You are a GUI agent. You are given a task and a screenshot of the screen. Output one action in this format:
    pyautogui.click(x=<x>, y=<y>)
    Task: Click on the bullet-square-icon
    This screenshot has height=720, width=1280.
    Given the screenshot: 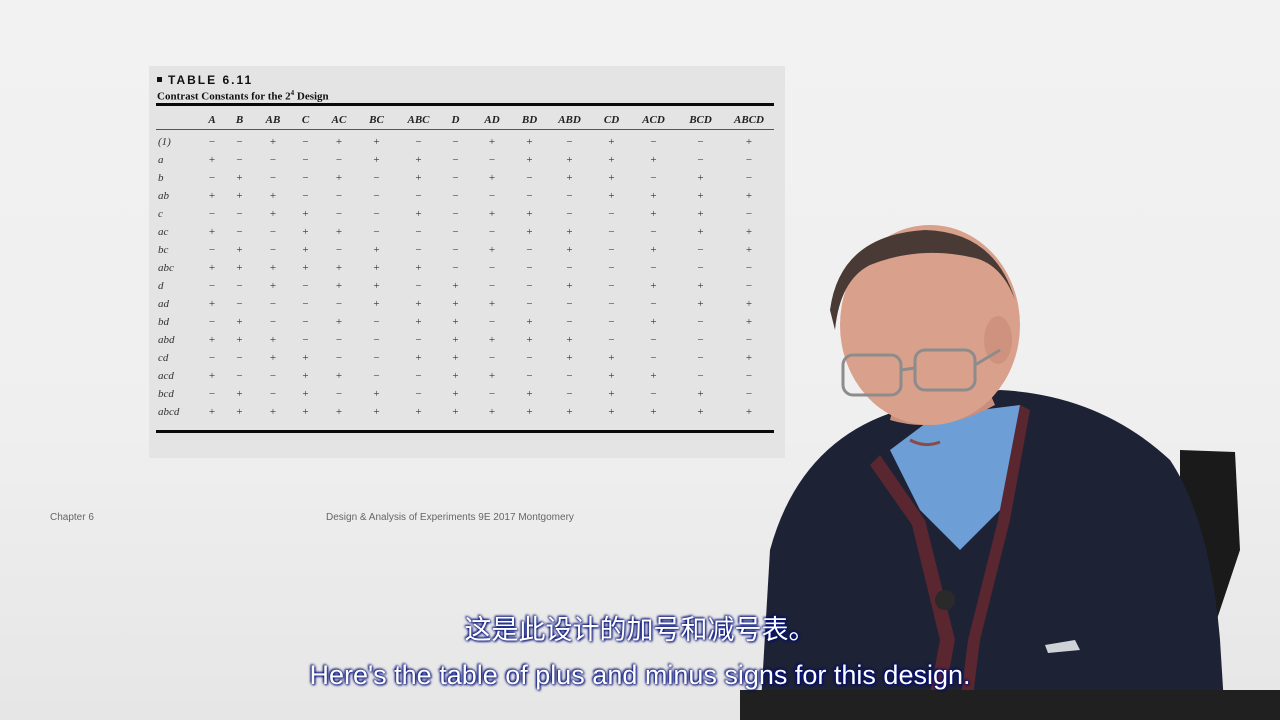 What is the action you would take?
    pyautogui.click(x=159, y=80)
    